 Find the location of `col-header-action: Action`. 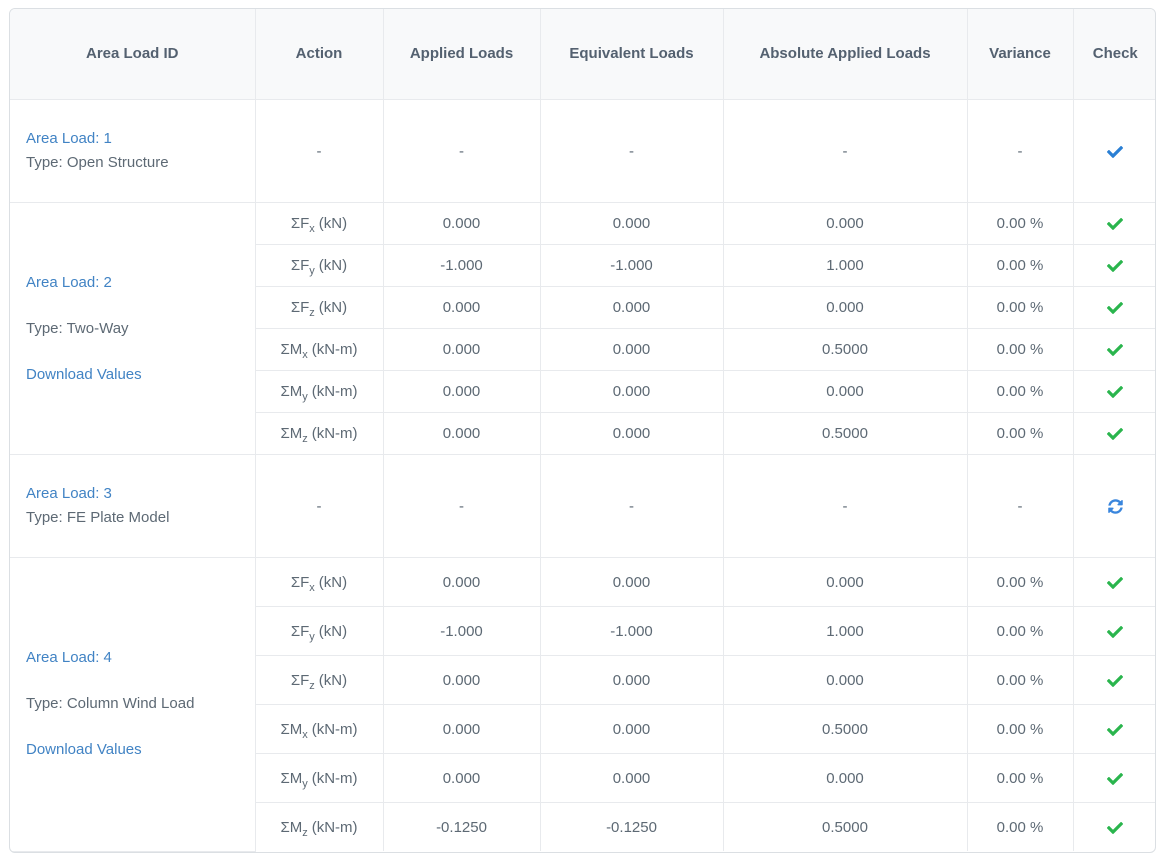

col-header-action: Action is located at coordinates (319, 54).